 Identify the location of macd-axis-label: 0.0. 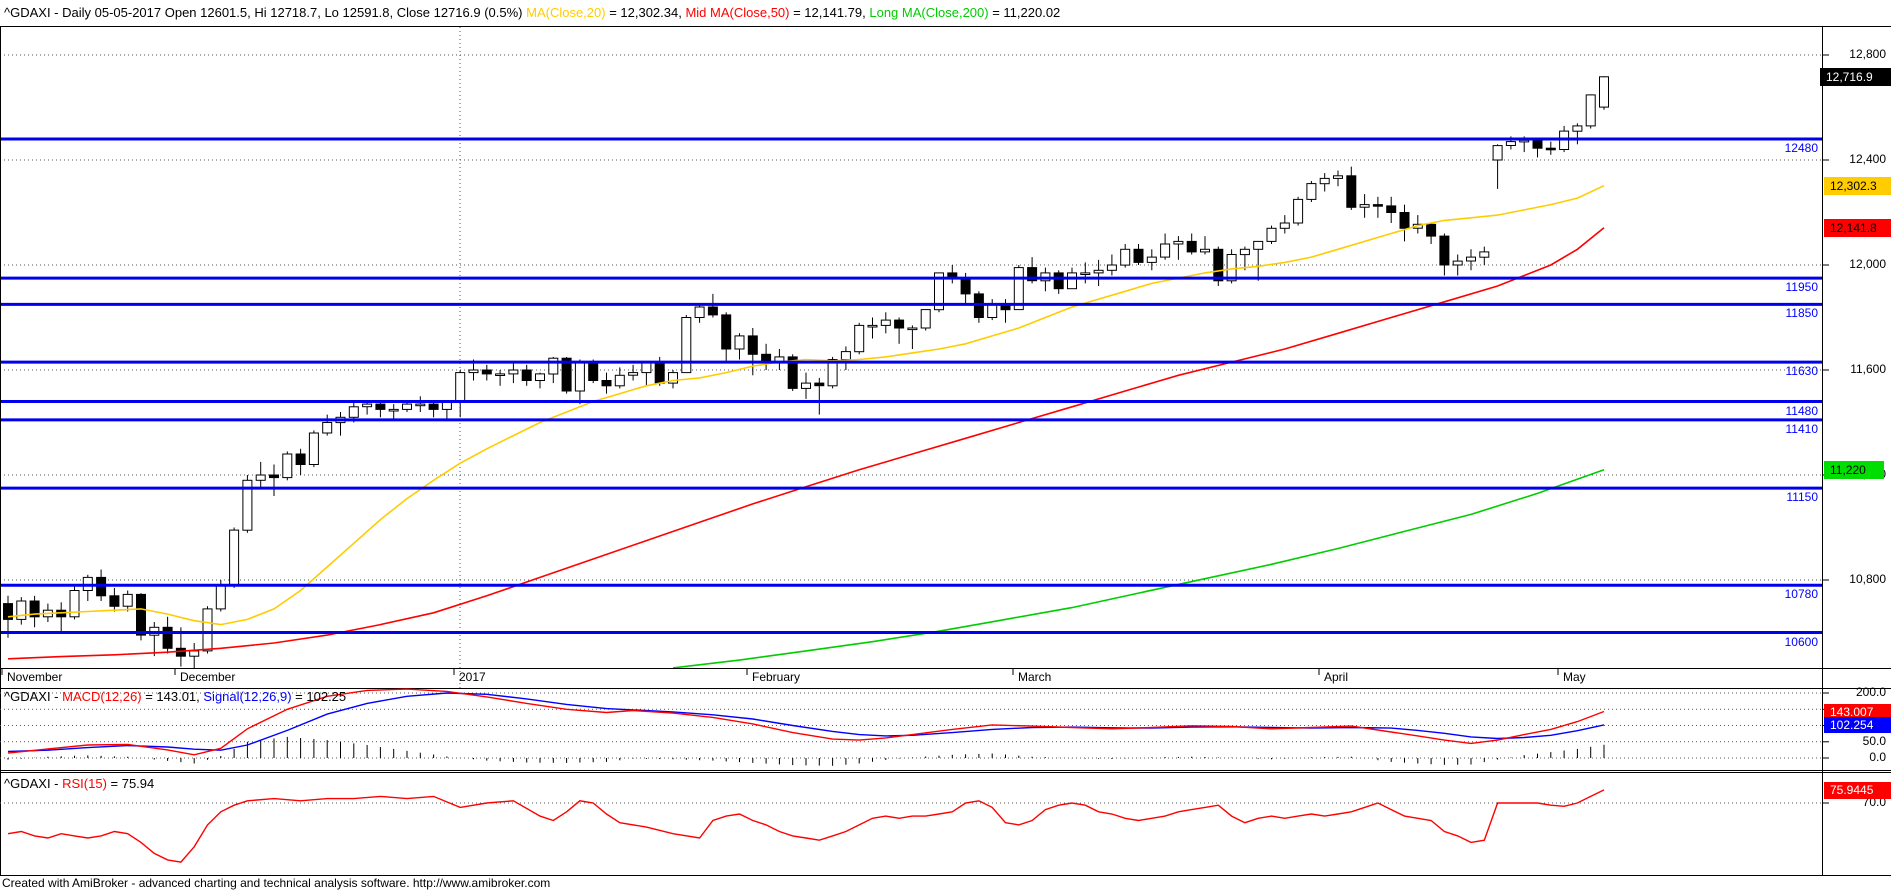
(1877, 757).